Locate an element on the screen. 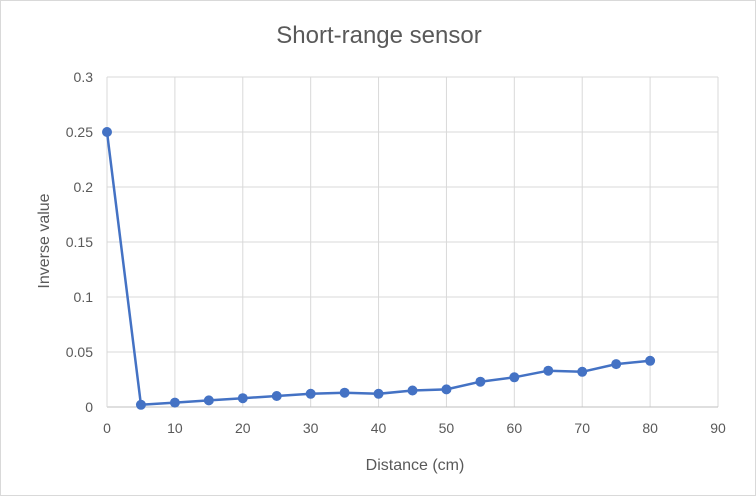  y-tick-label: 0.3 is located at coordinates (84, 77).